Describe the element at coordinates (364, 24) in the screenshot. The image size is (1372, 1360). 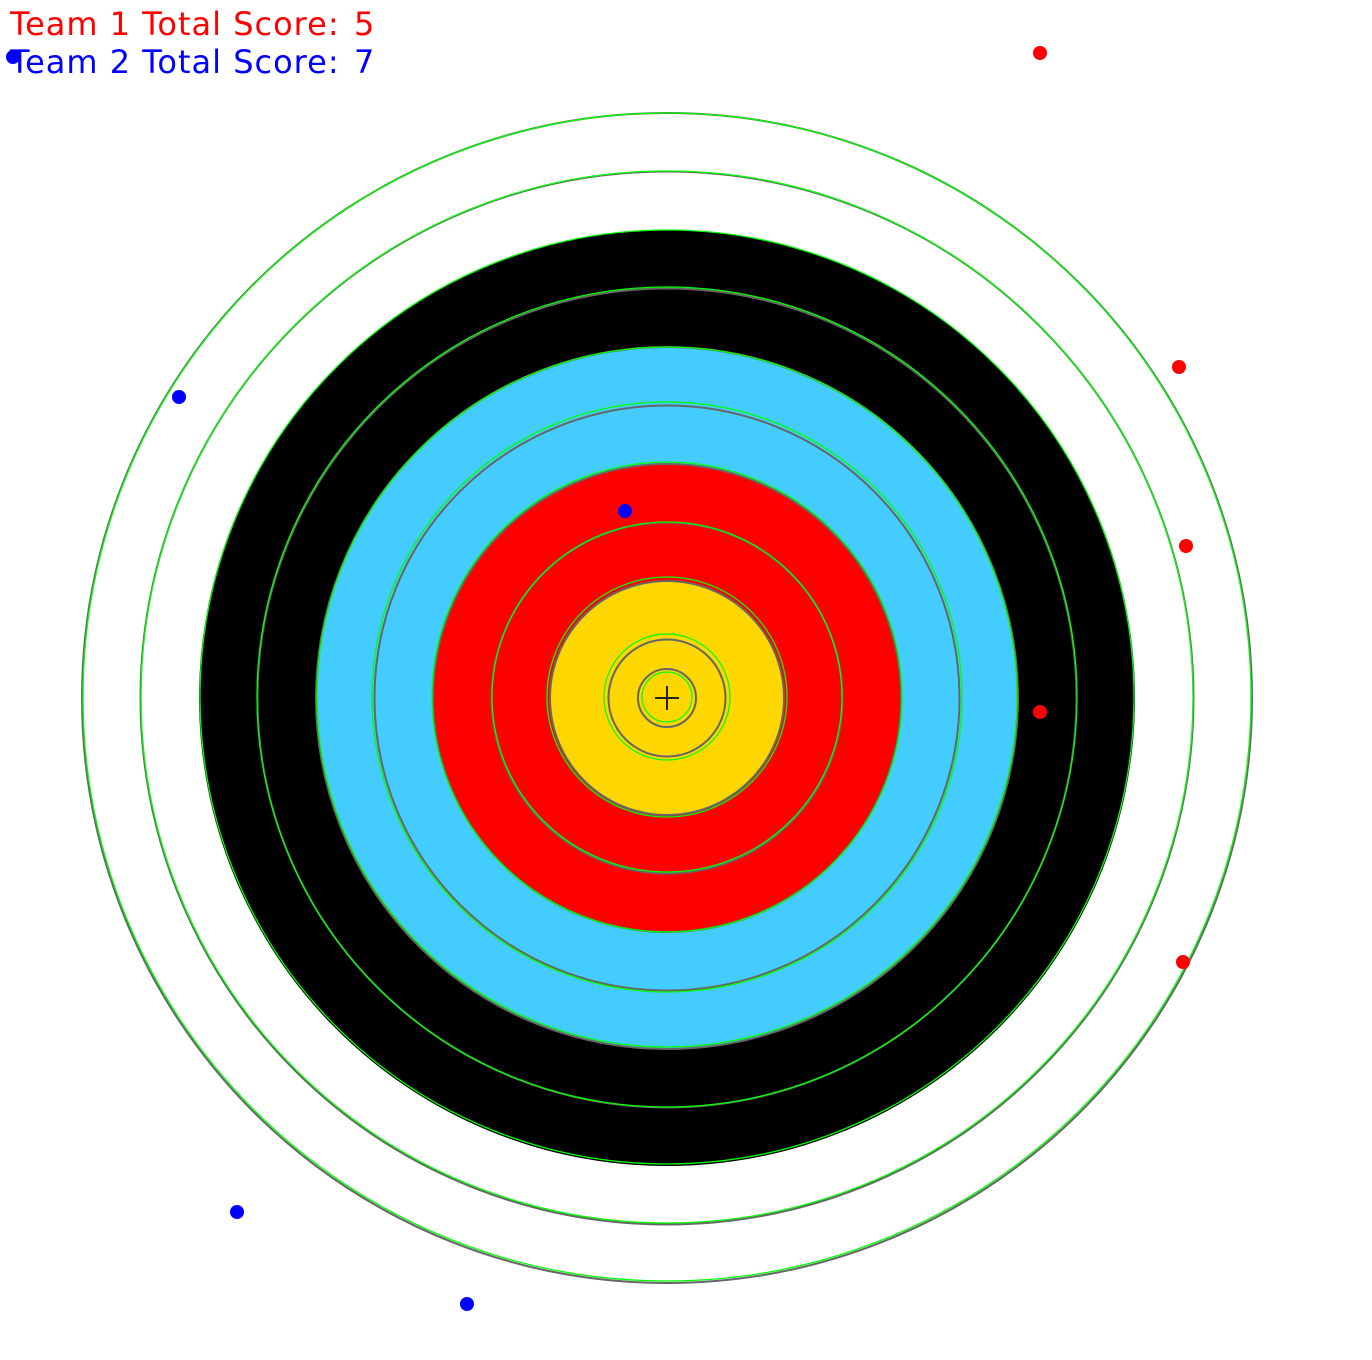
I see `team1-score-value: 5` at that location.